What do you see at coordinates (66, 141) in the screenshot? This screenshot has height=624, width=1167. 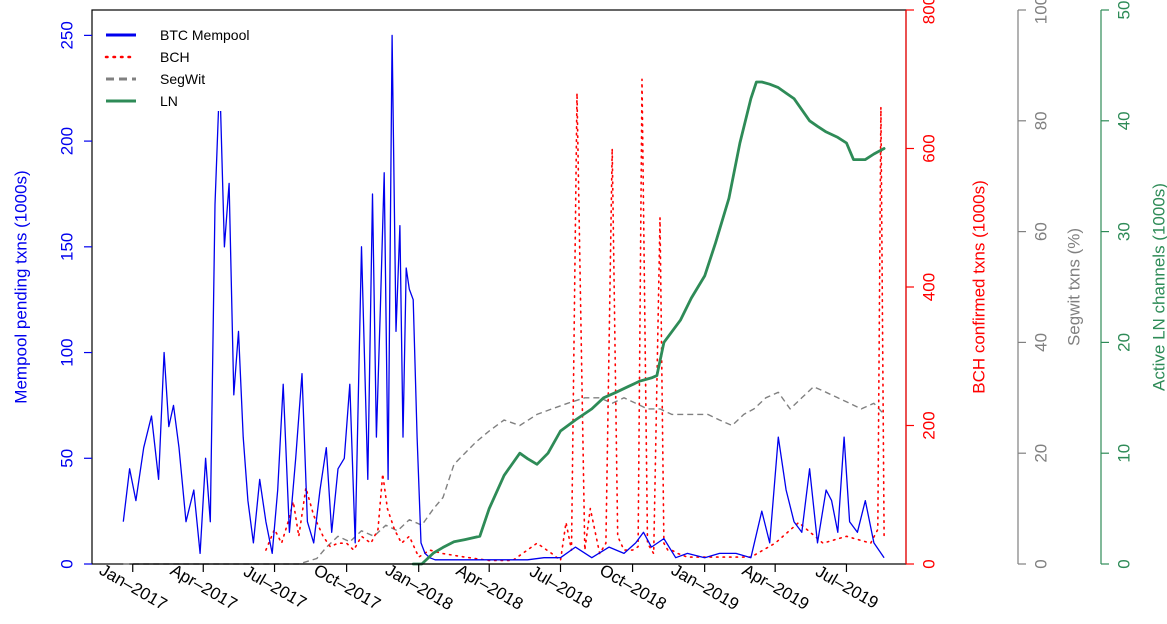 I see `tick-label-mempool: 200` at bounding box center [66, 141].